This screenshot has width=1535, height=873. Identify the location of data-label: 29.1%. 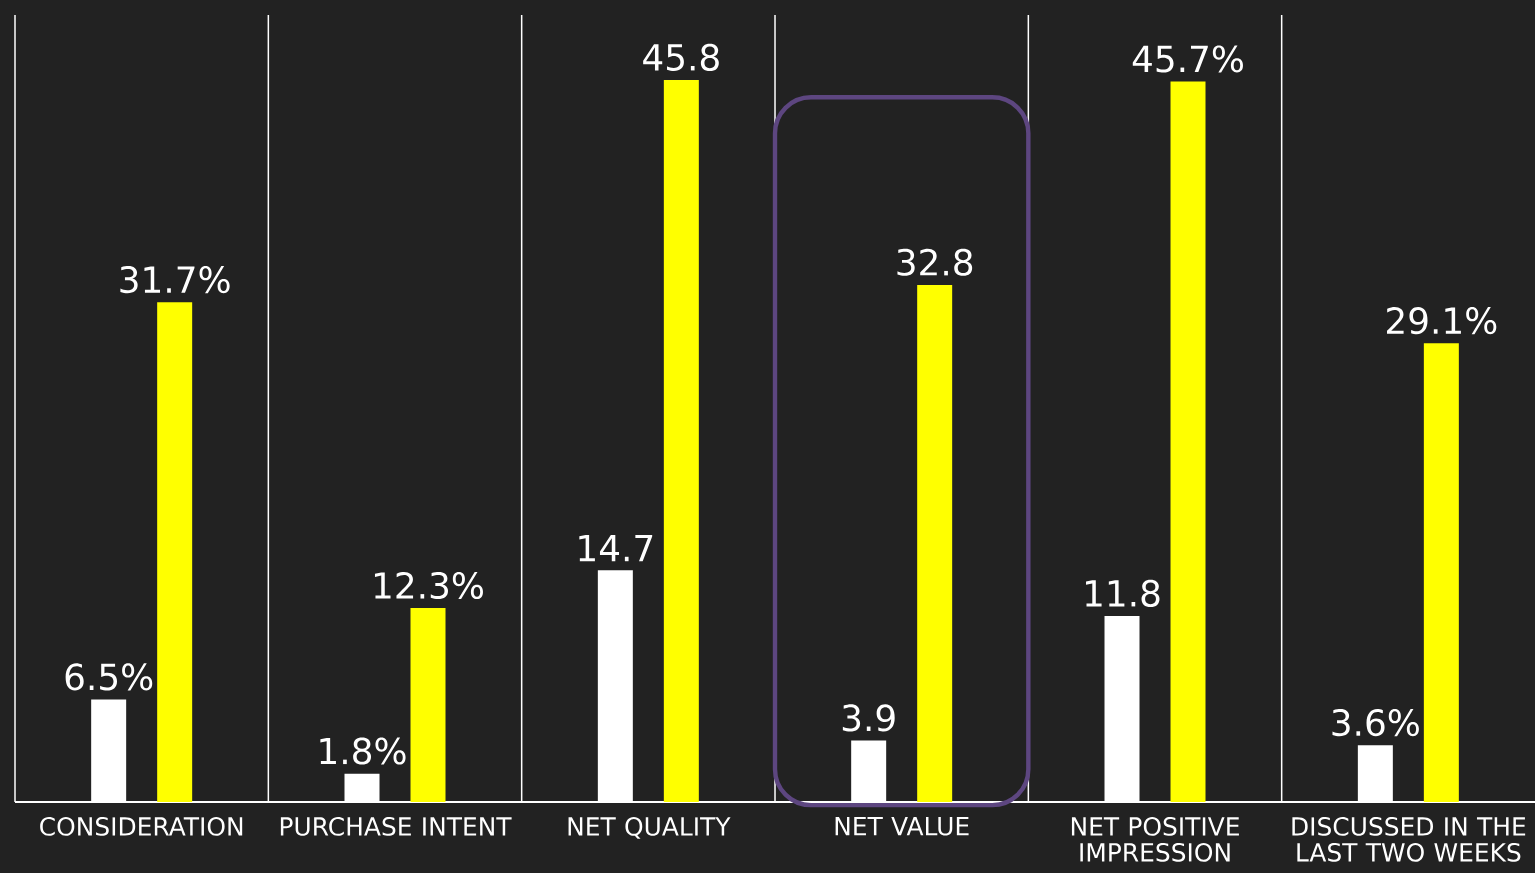
(1442, 321).